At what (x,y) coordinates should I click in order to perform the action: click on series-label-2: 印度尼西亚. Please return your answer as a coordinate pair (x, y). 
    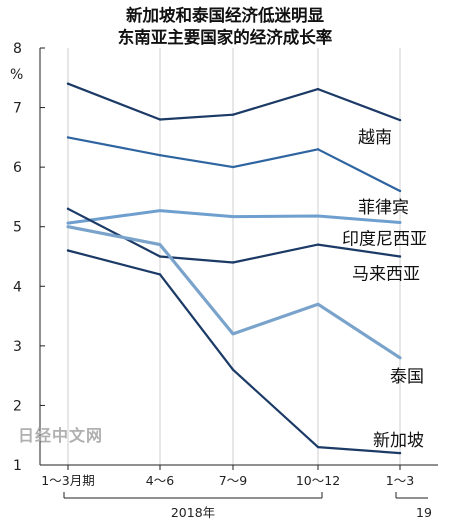
    Looking at the image, I should click on (384, 240).